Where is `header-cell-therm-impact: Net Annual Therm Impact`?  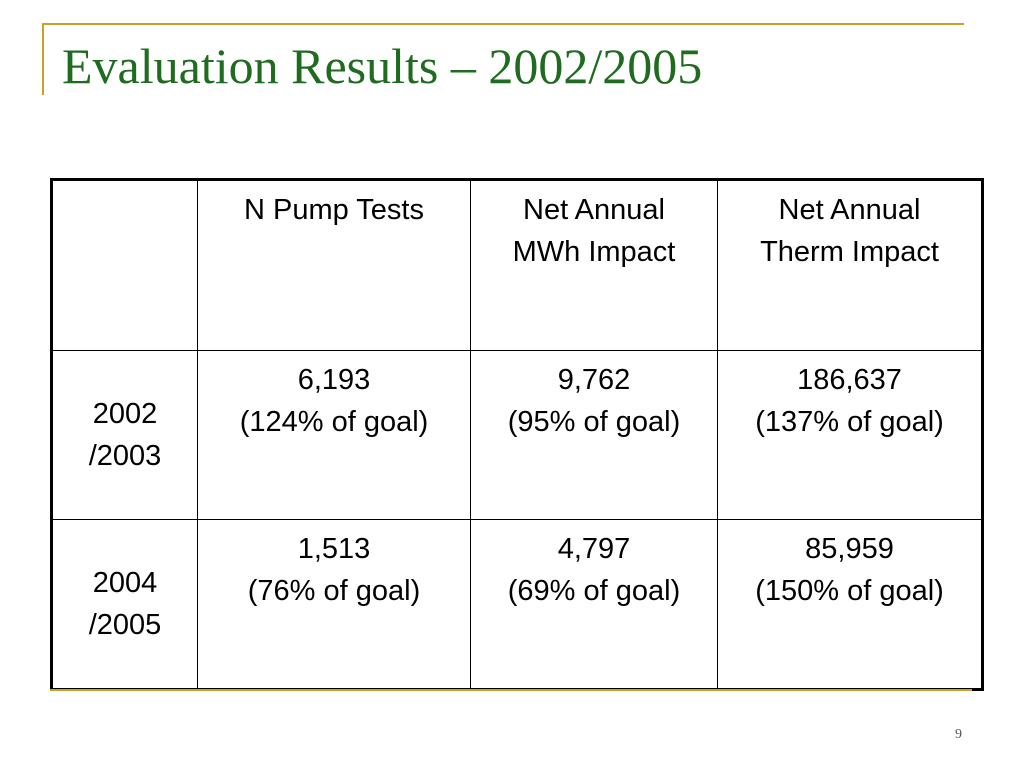
header-cell-therm-impact: Net Annual Therm Impact is located at coordinates (850, 265).